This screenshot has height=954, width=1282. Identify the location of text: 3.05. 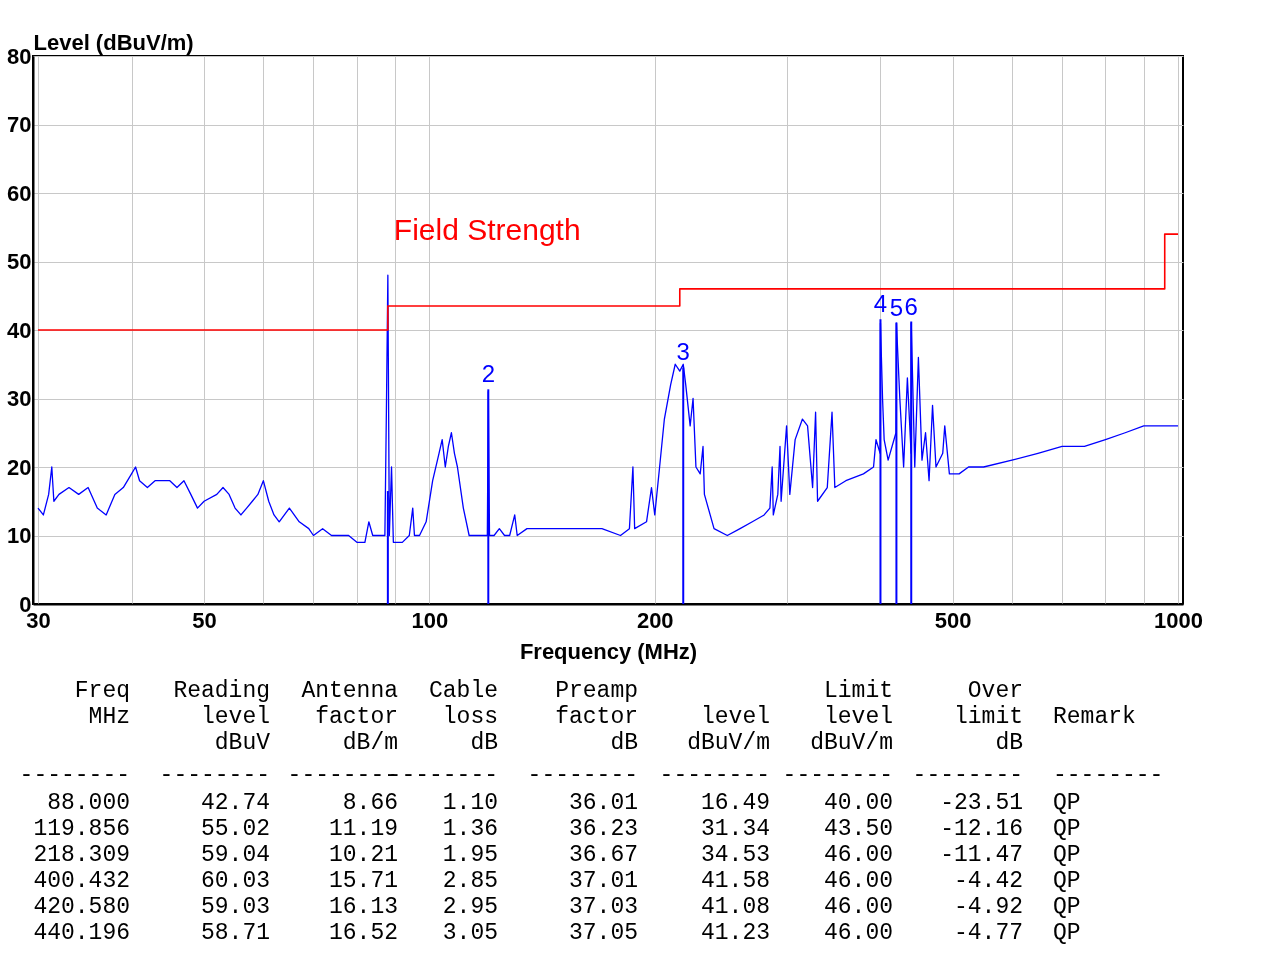
(470, 933).